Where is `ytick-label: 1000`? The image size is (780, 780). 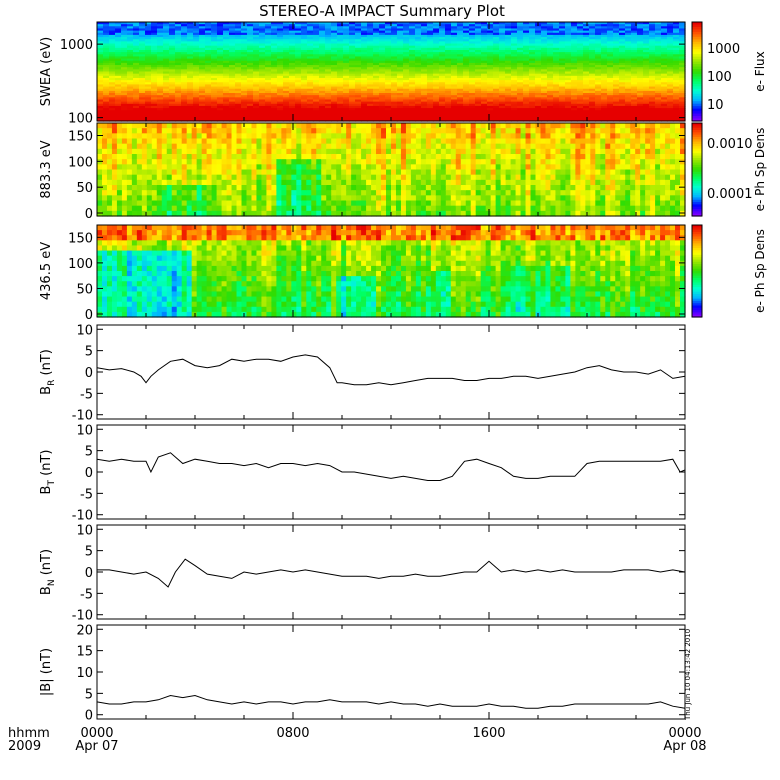
ytick-label: 1000 is located at coordinates (76, 45).